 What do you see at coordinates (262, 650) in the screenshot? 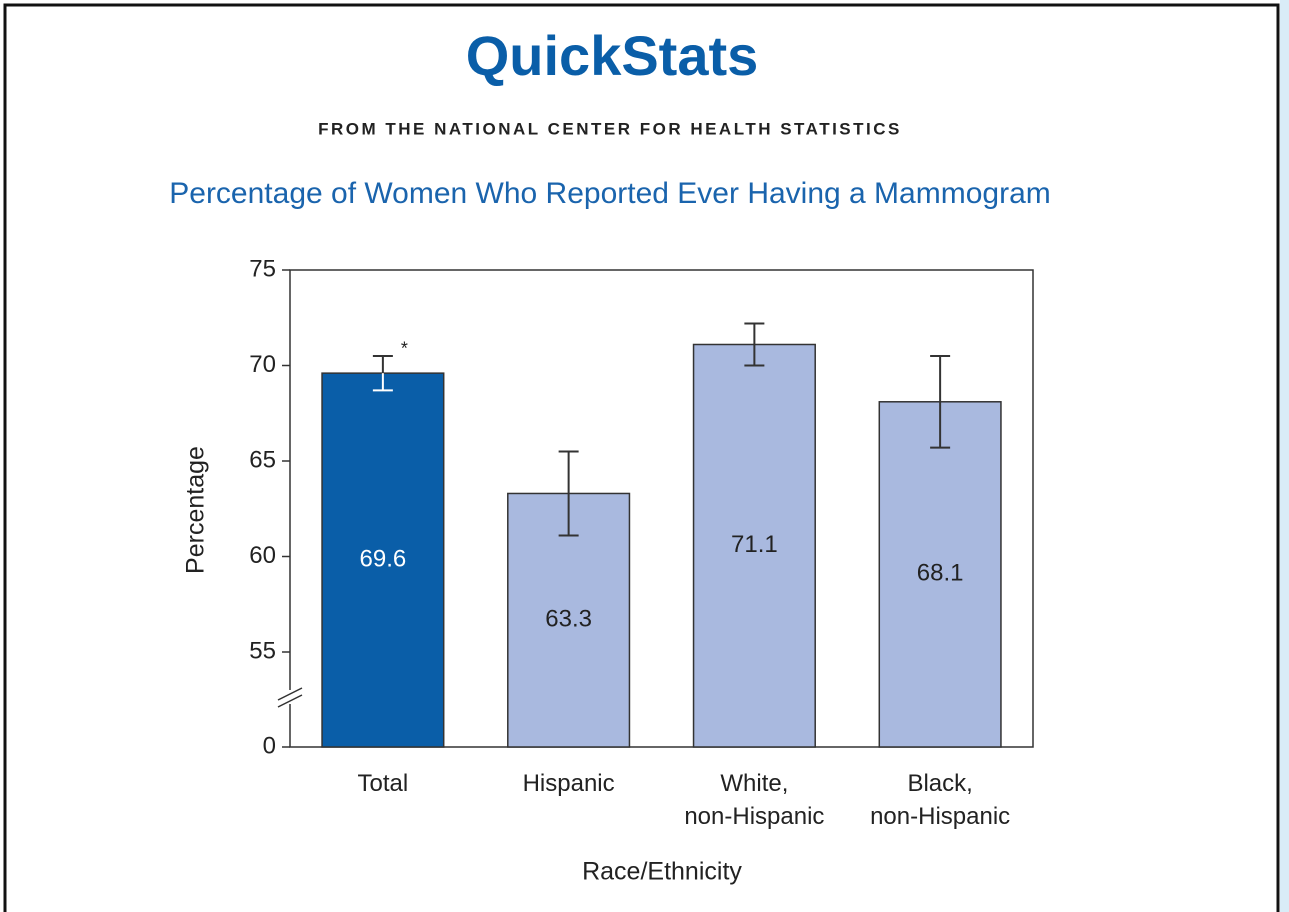
I see `y-tick-label: 55` at bounding box center [262, 650].